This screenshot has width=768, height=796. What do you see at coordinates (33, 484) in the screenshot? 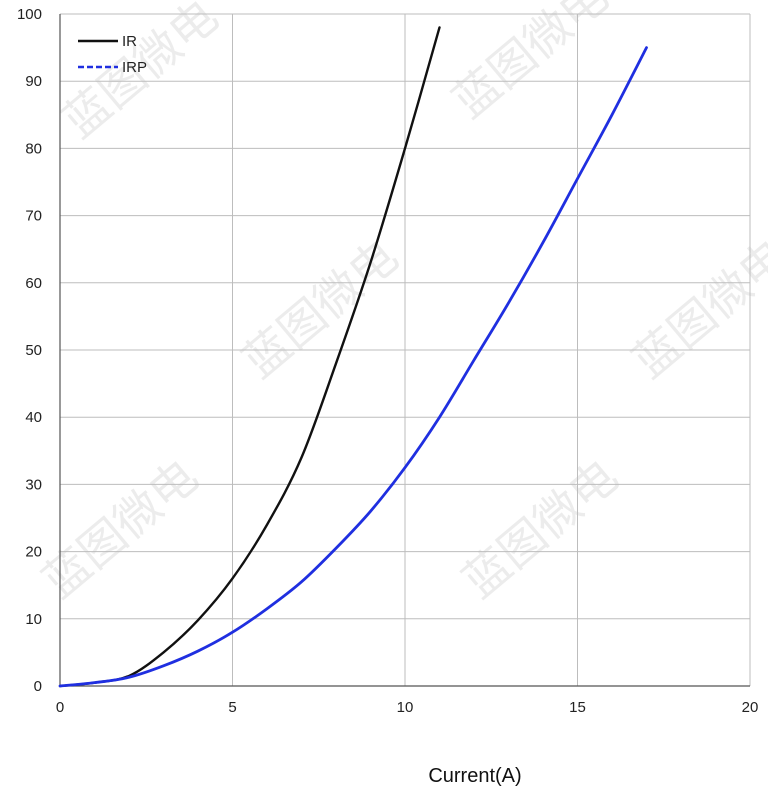
I see `y-tick-label: 30` at bounding box center [33, 484].